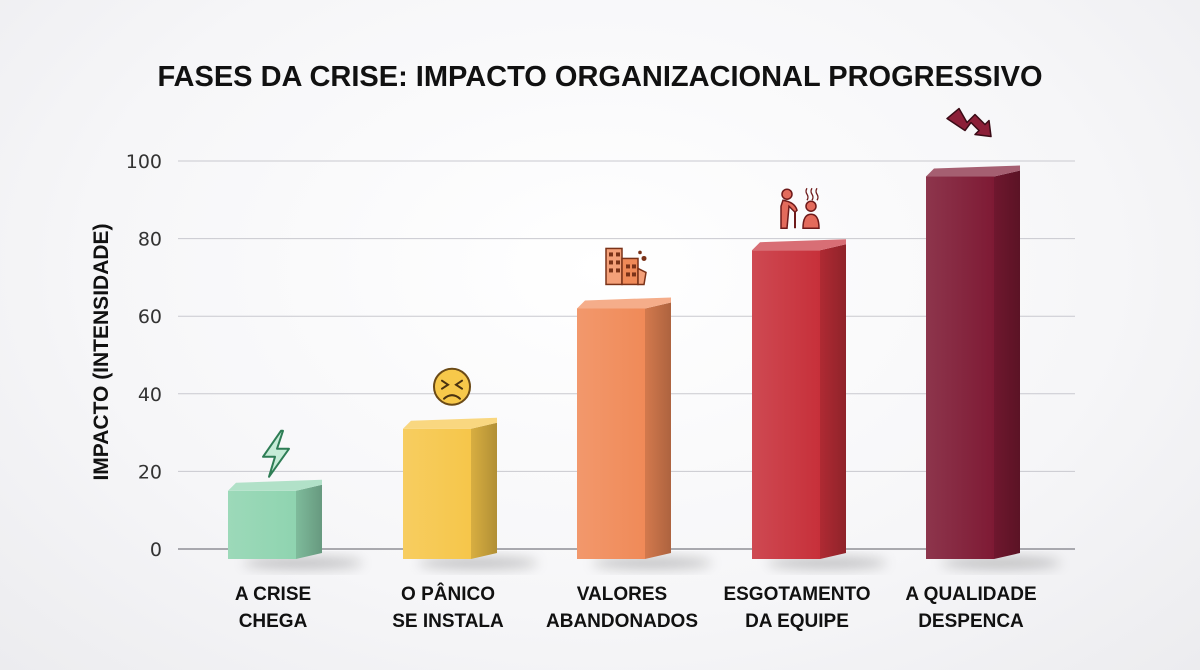 The image size is (1200, 670). What do you see at coordinates (969, 122) in the screenshot?
I see `downtrend-arrow-icon` at bounding box center [969, 122].